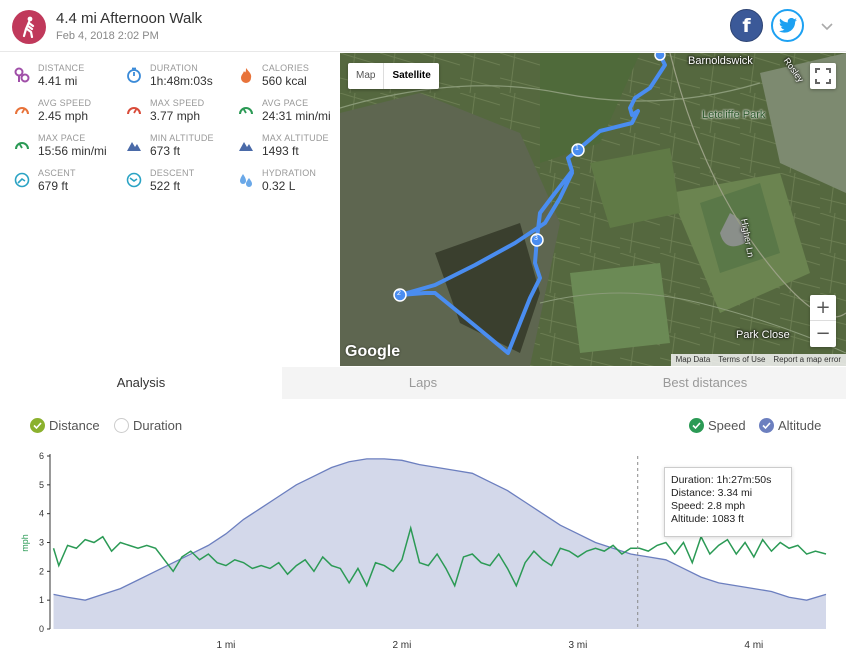  I want to click on stat-value: 560 kcal, so click(284, 81).